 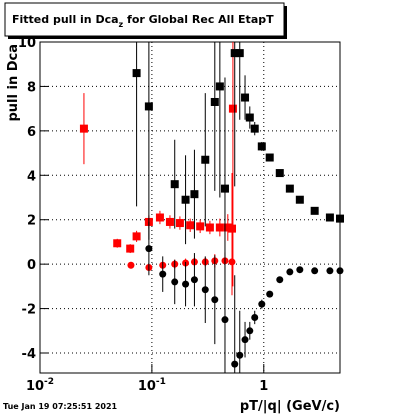 I want to click on tick-exponent: -1, so click(x=161, y=382).